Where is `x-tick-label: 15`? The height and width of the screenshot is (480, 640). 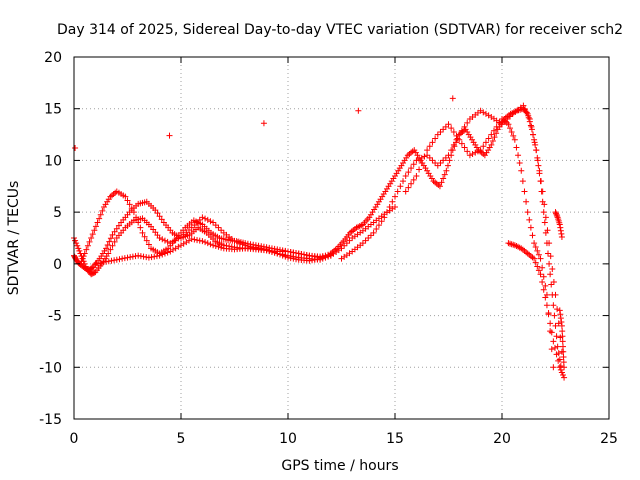
x-tick-label: 15 is located at coordinates (395, 439).